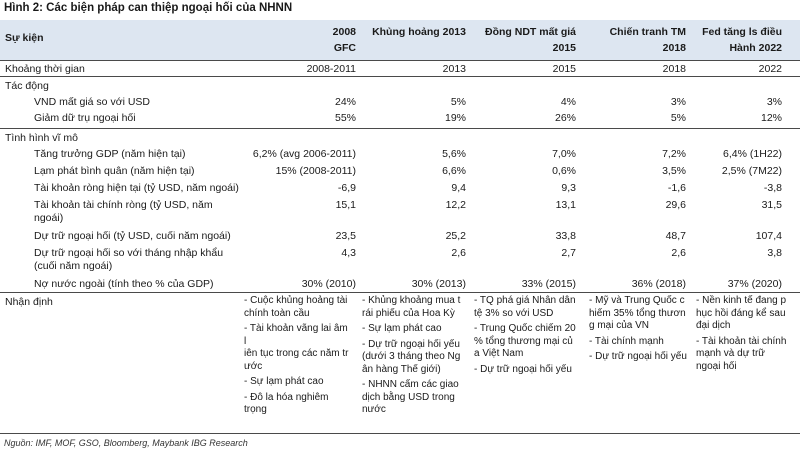 Image resolution: width=800 pixels, height=453 pixels. What do you see at coordinates (674, 154) in the screenshot?
I see `macro-row-value: 7,2%` at bounding box center [674, 154].